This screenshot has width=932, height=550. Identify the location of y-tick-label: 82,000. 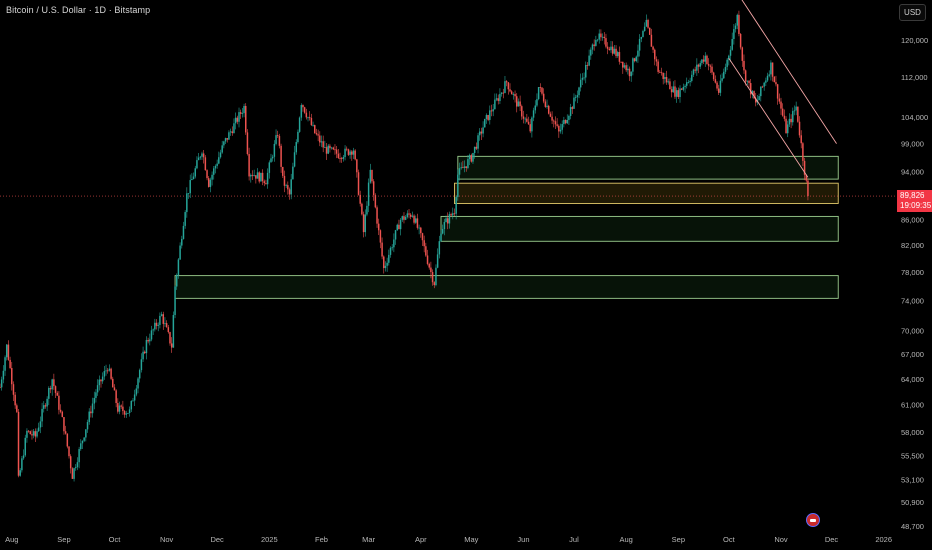
(912, 245).